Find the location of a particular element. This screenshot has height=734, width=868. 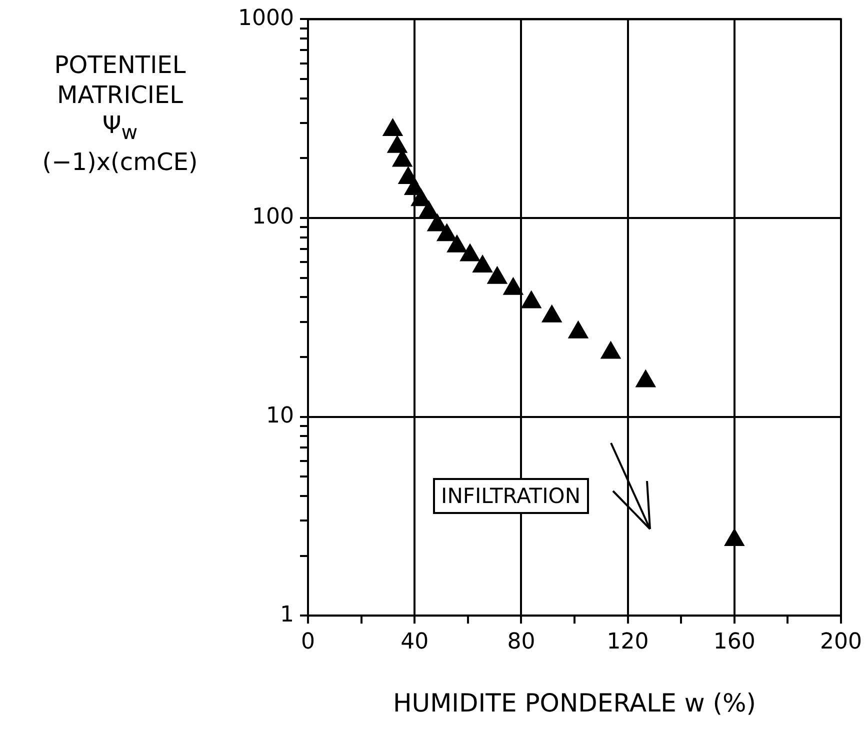

x-axis-title: HUMIDITE PONDERALE w (%) is located at coordinates (574, 703).